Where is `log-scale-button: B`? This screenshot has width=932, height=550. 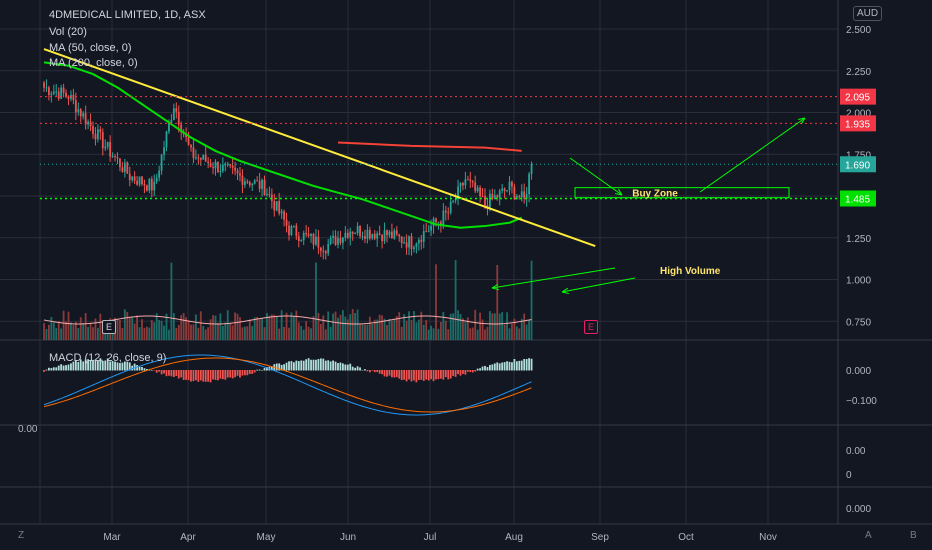
log-scale-button: B is located at coordinates (913, 535).